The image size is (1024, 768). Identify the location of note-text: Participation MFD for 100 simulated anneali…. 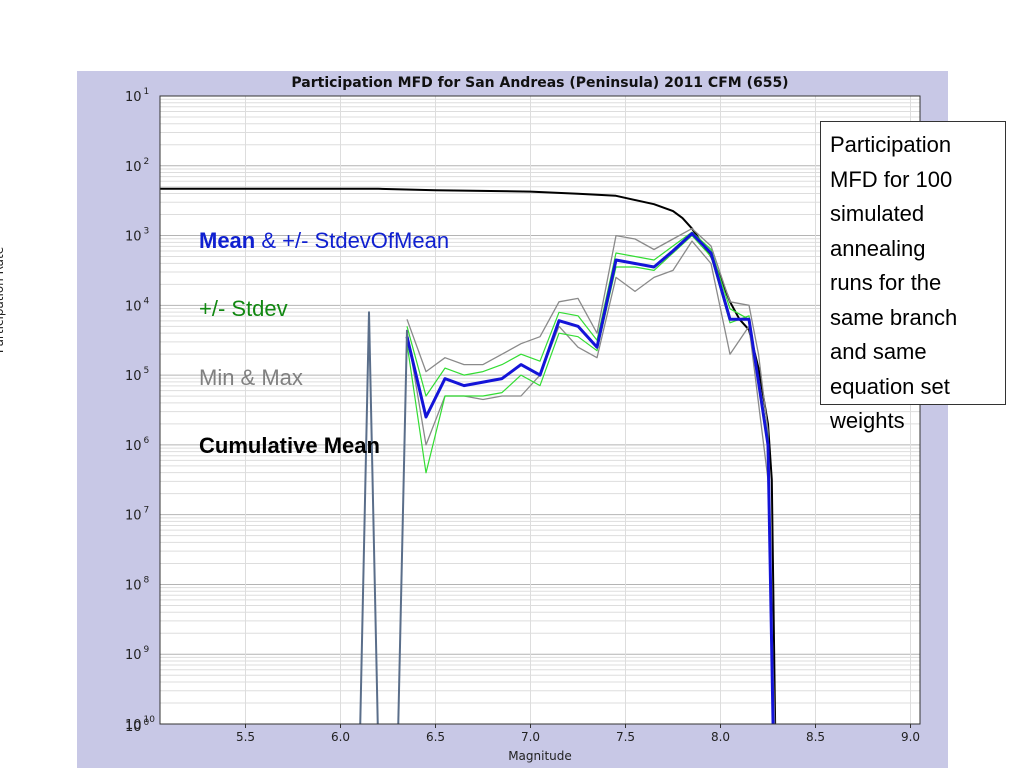
(915, 283).